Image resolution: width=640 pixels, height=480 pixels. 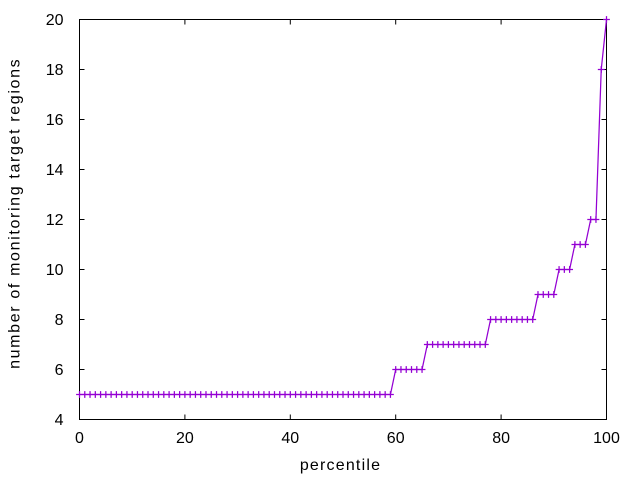 What do you see at coordinates (59, 320) in the screenshot?
I see `svg-text: 8` at bounding box center [59, 320].